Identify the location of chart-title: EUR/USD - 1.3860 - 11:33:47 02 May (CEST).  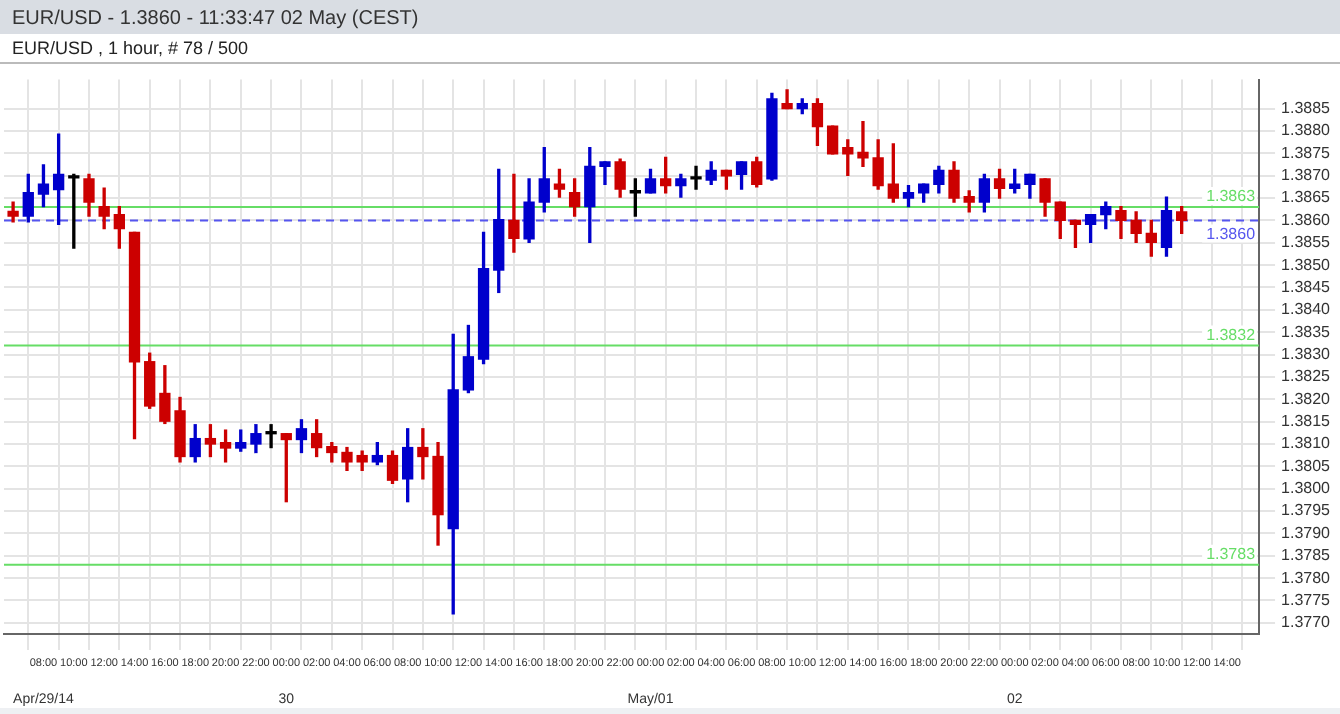
(670, 17).